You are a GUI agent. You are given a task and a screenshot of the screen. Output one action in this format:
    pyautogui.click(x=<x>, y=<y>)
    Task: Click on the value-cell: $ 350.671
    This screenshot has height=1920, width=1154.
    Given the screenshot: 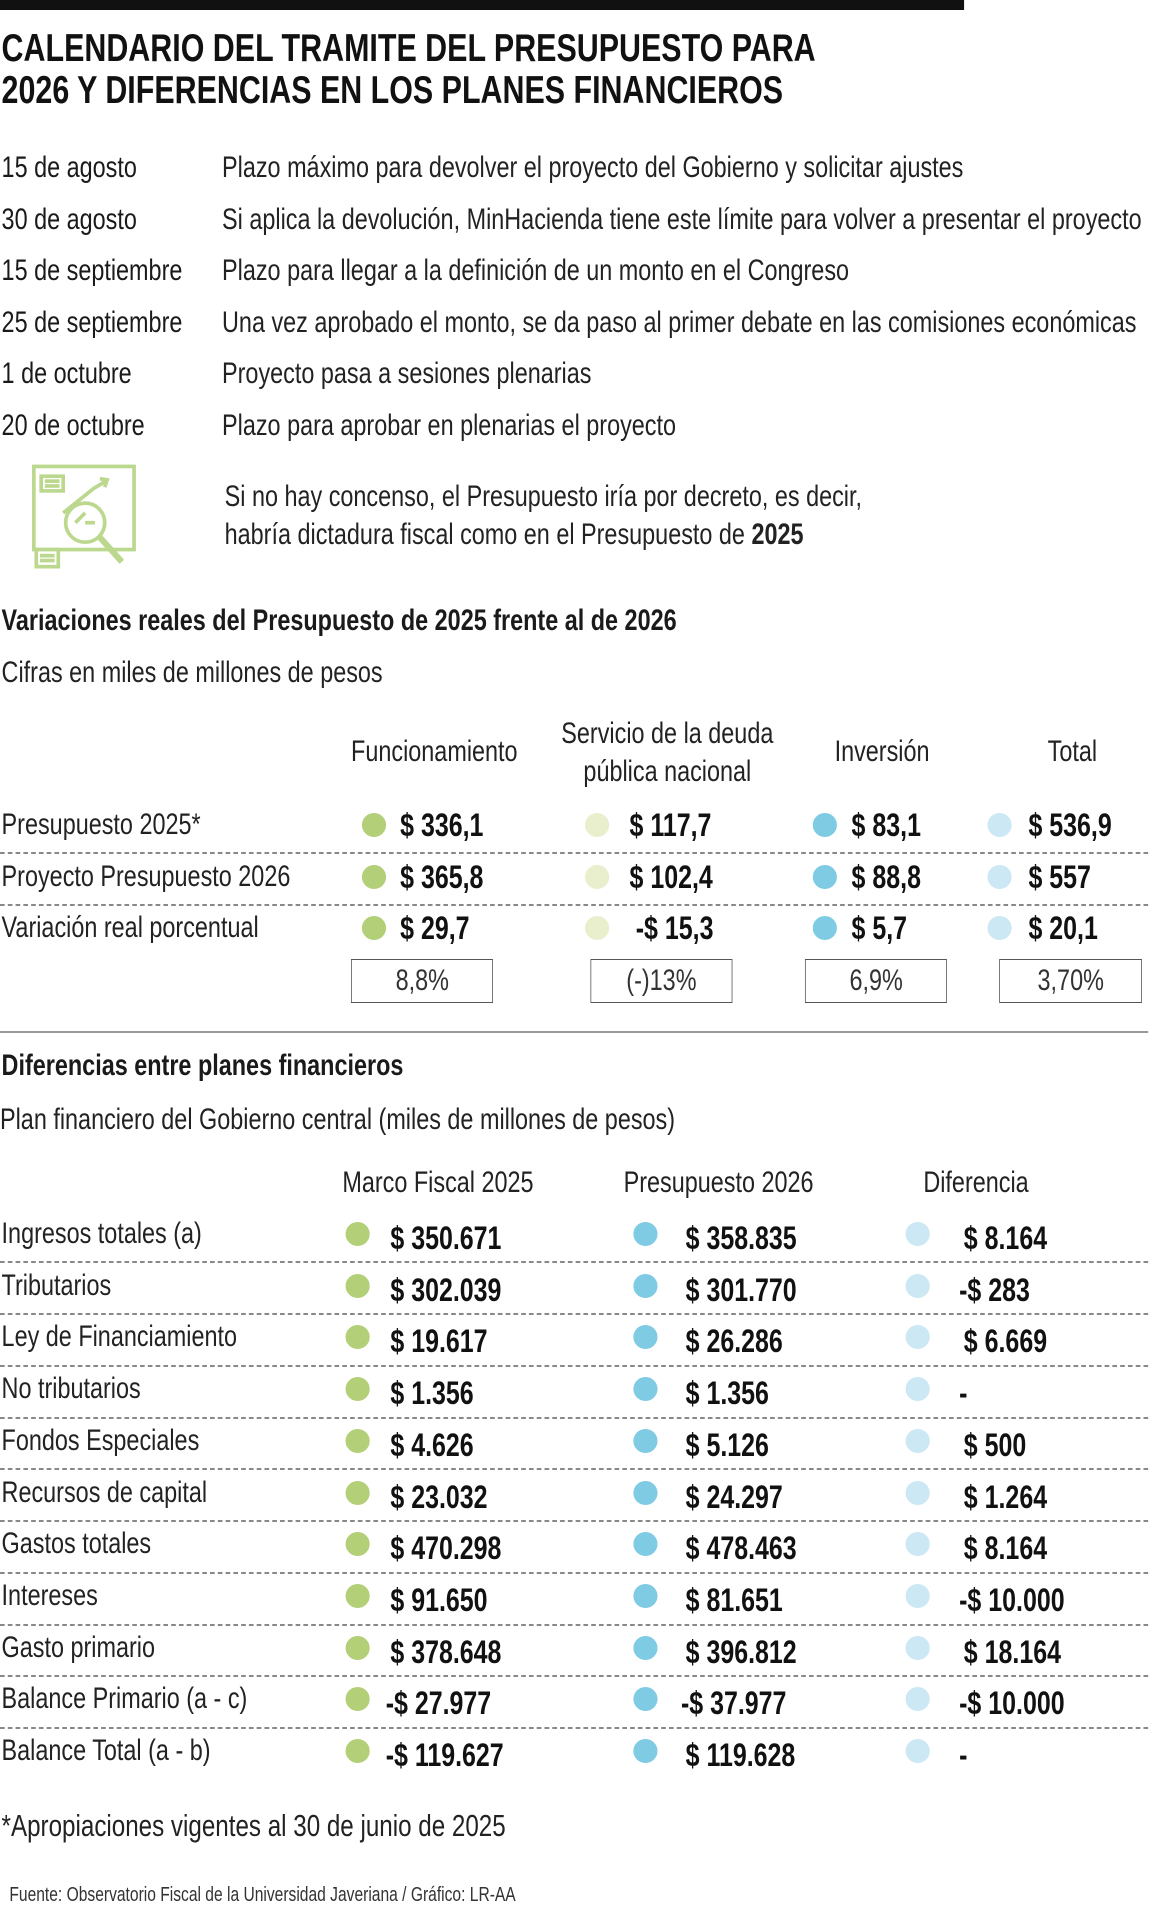 What is the action you would take?
    pyautogui.click(x=446, y=1237)
    